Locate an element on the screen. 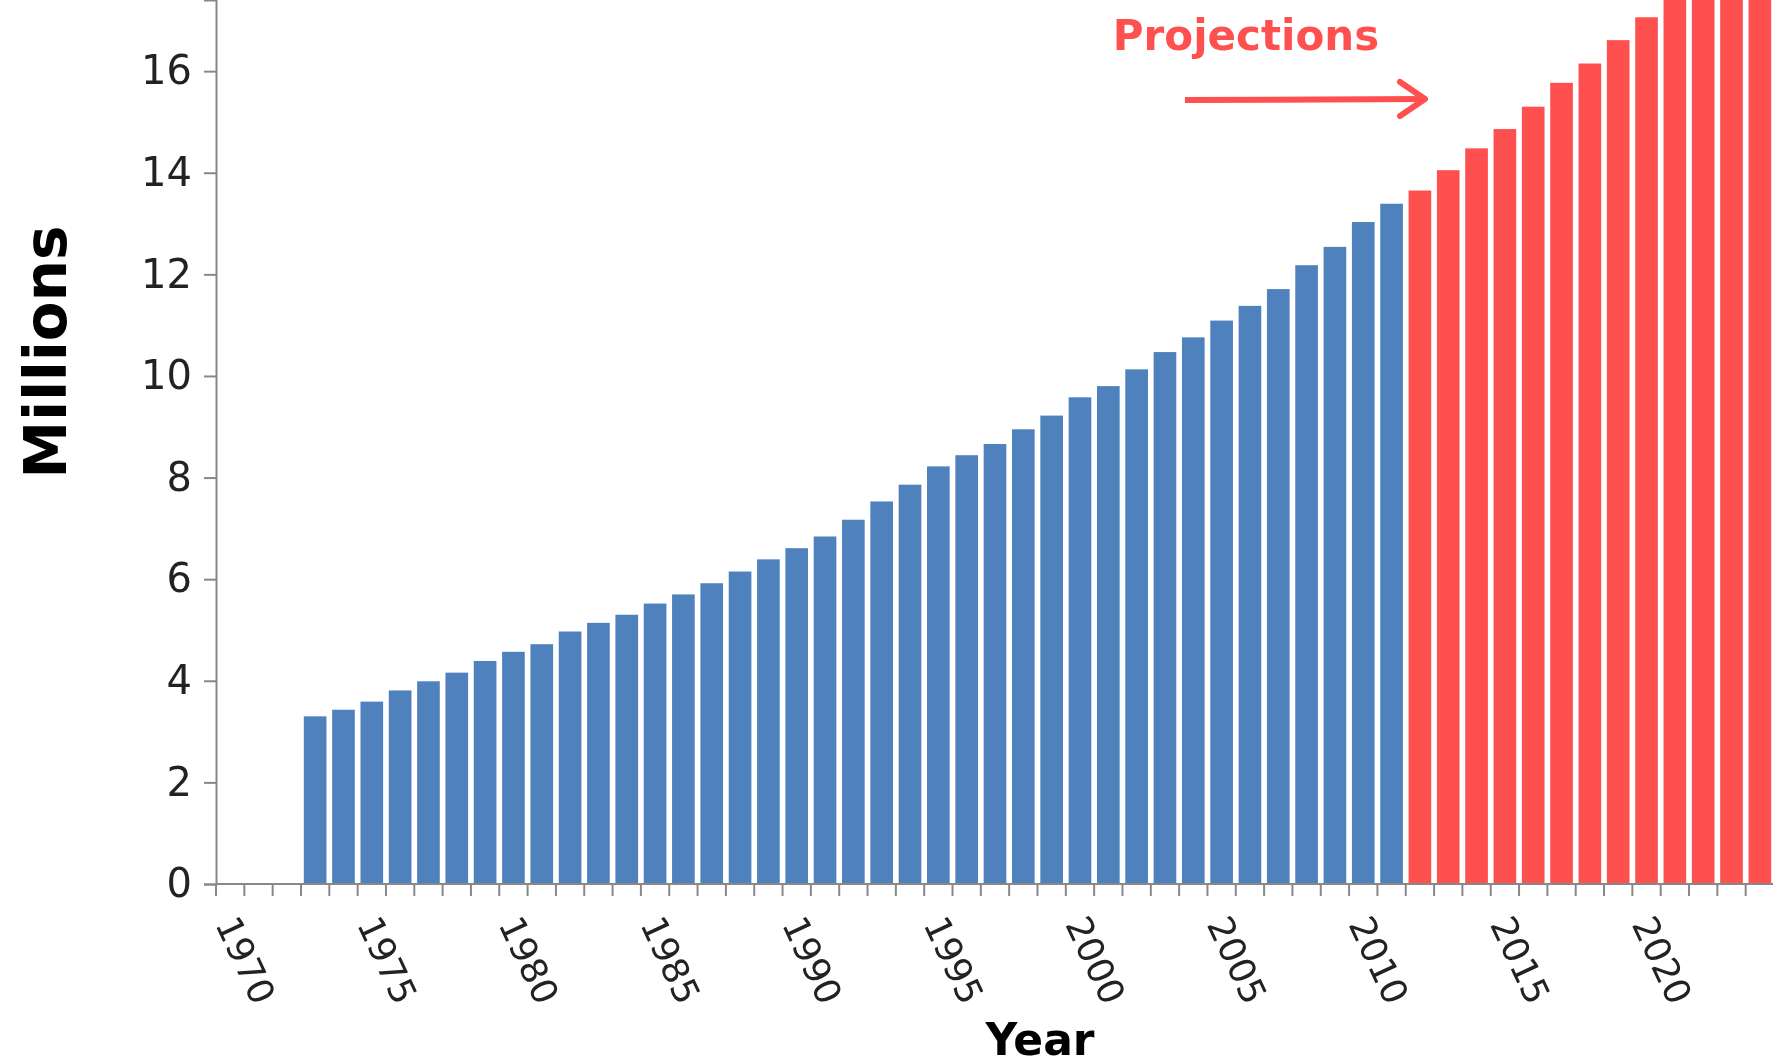  x-tick-label: 2015 is located at coordinates (1520, 960).